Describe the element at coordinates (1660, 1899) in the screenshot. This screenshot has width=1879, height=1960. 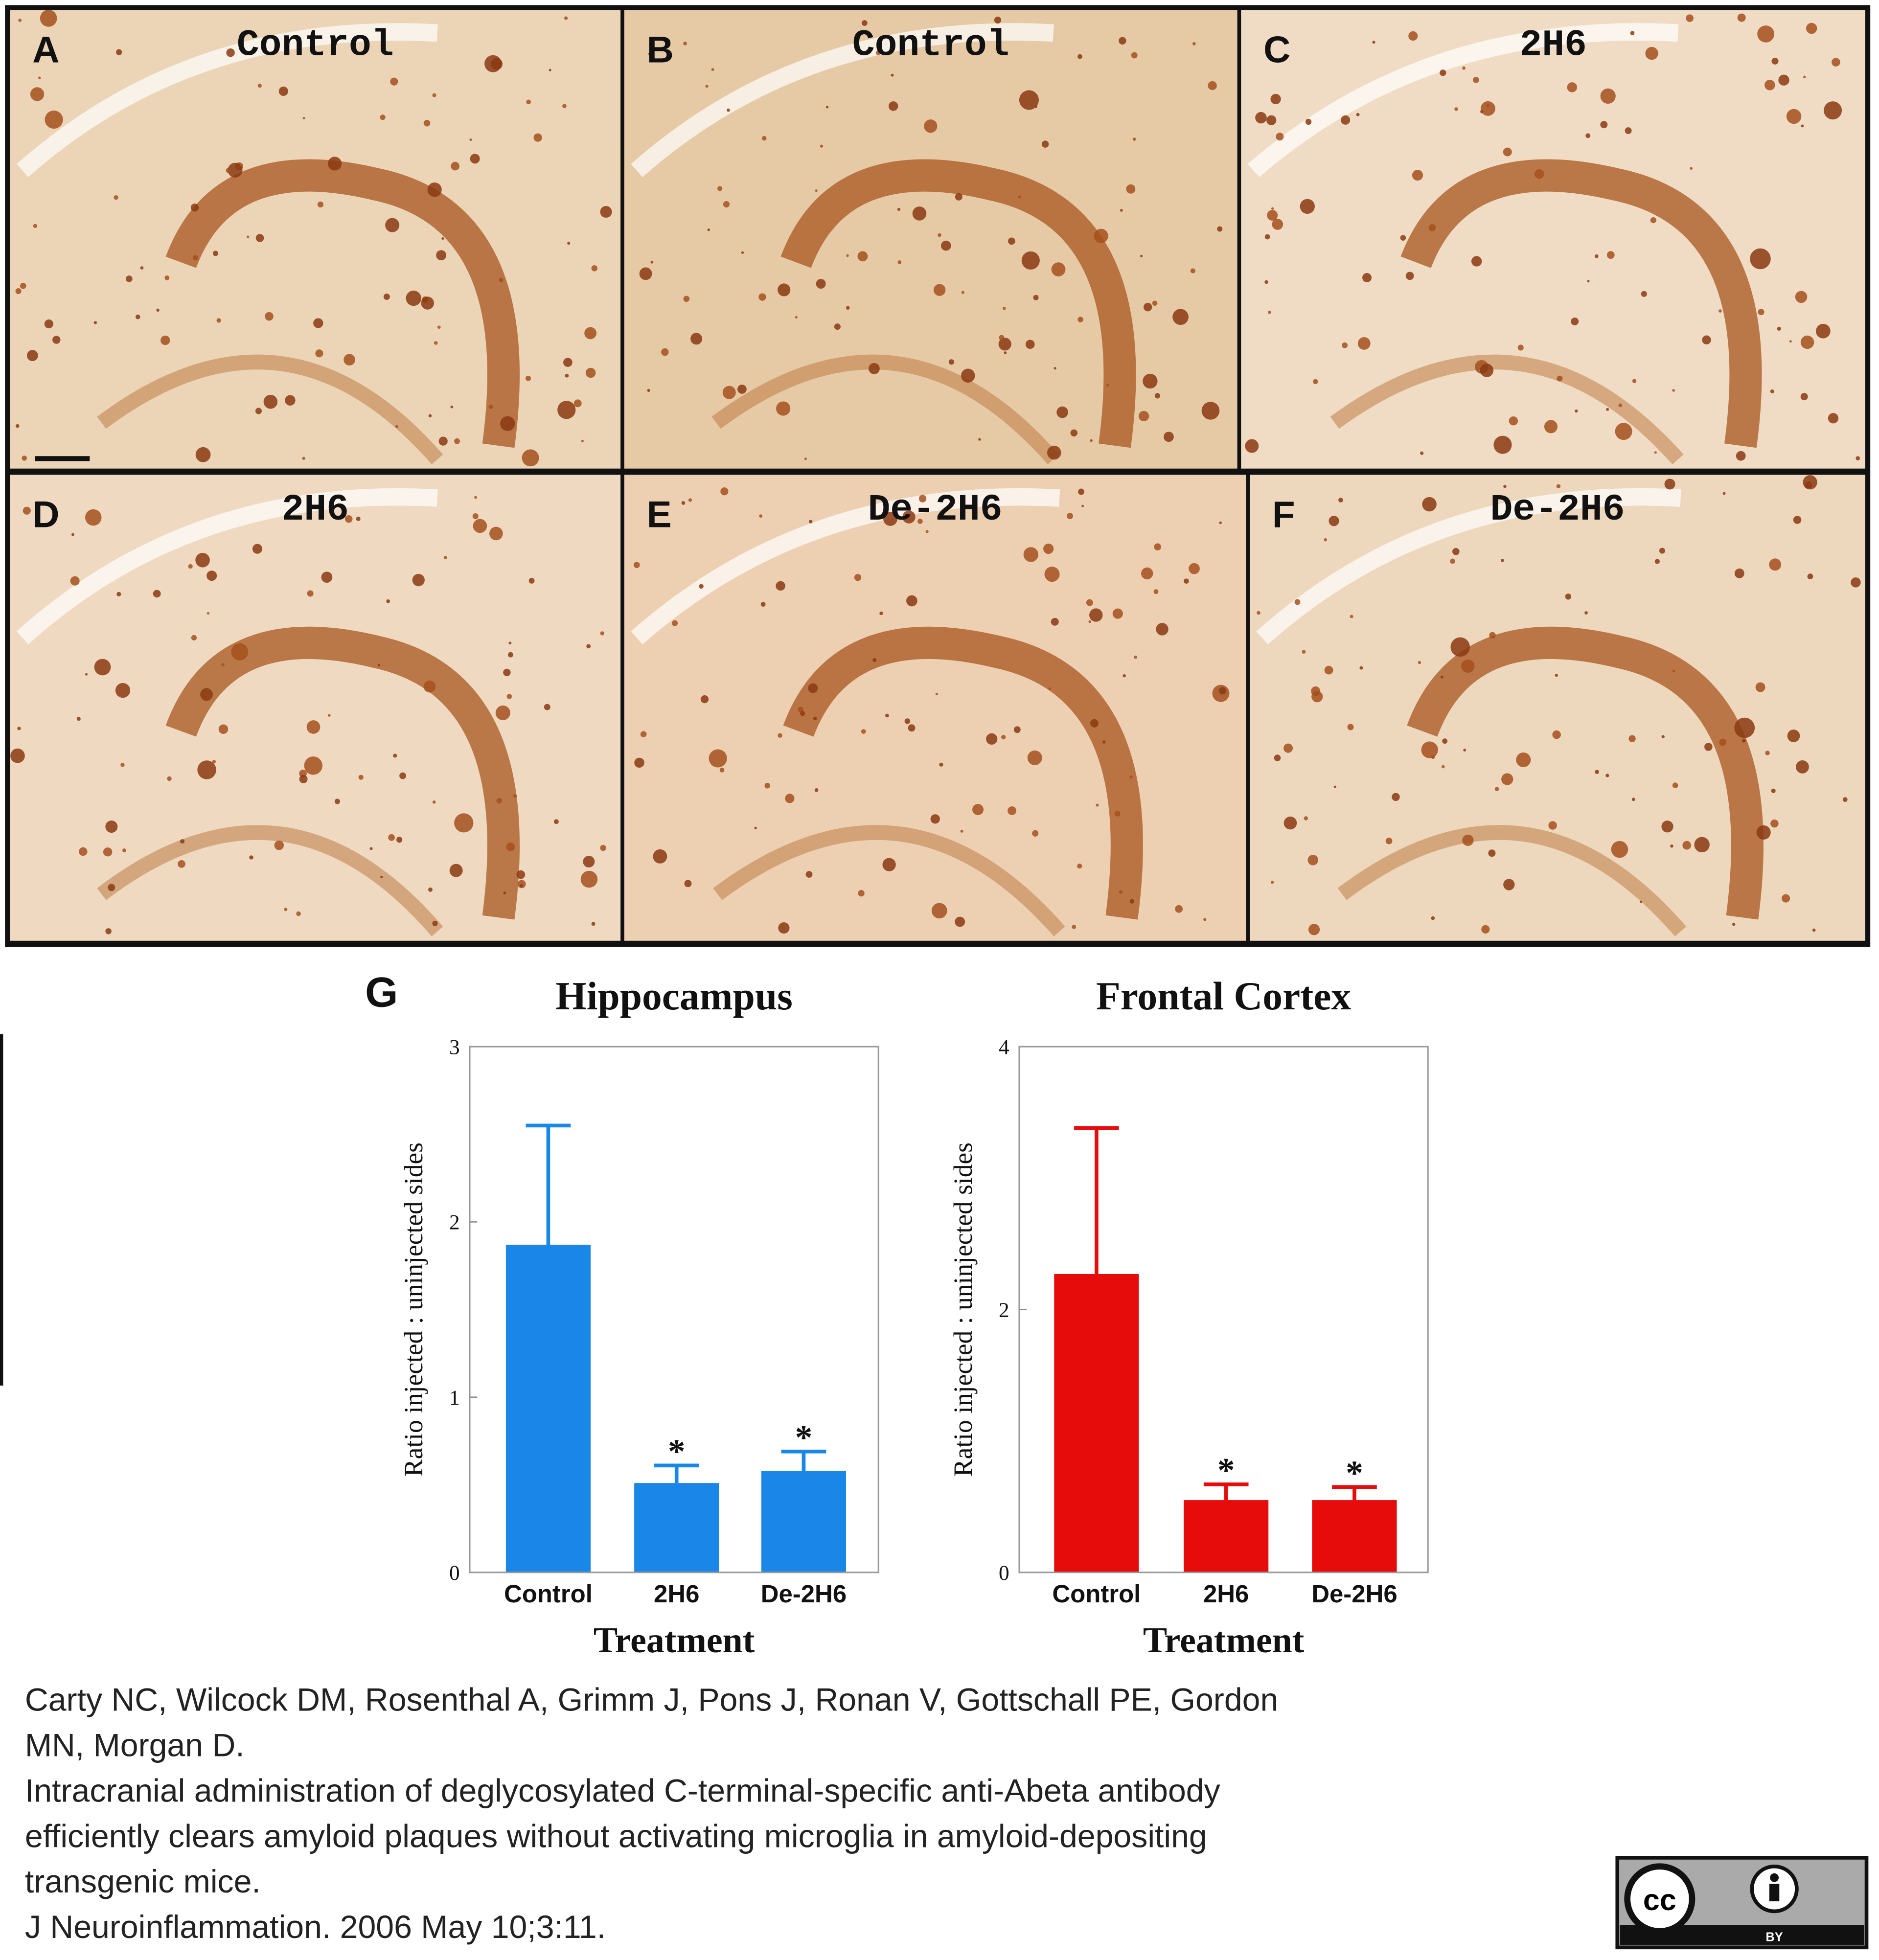
I see `cc-circle` at that location.